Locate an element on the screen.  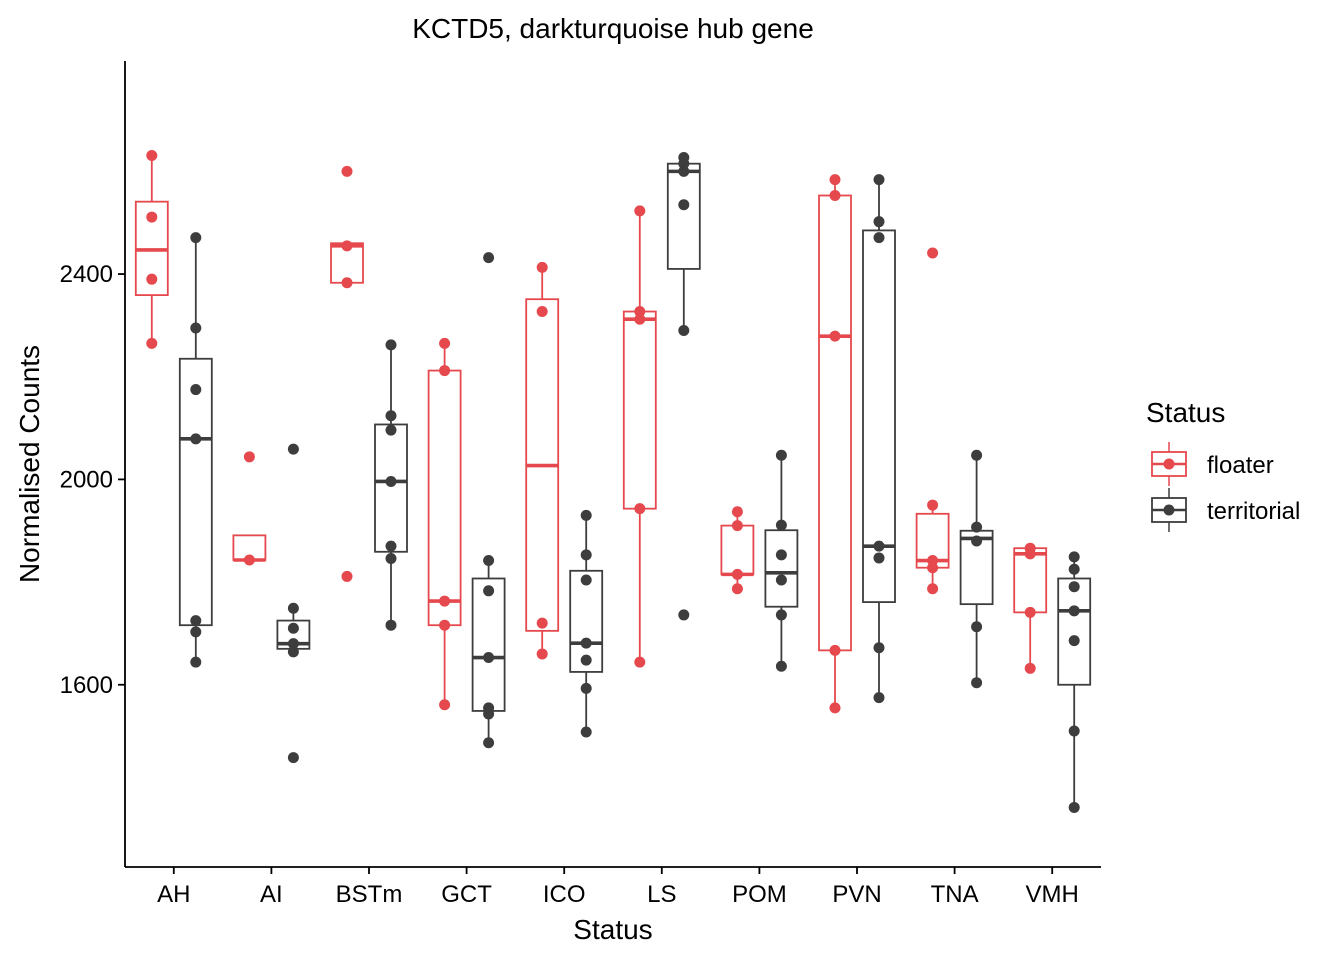
legend-key-point is located at coordinates (1169, 464).